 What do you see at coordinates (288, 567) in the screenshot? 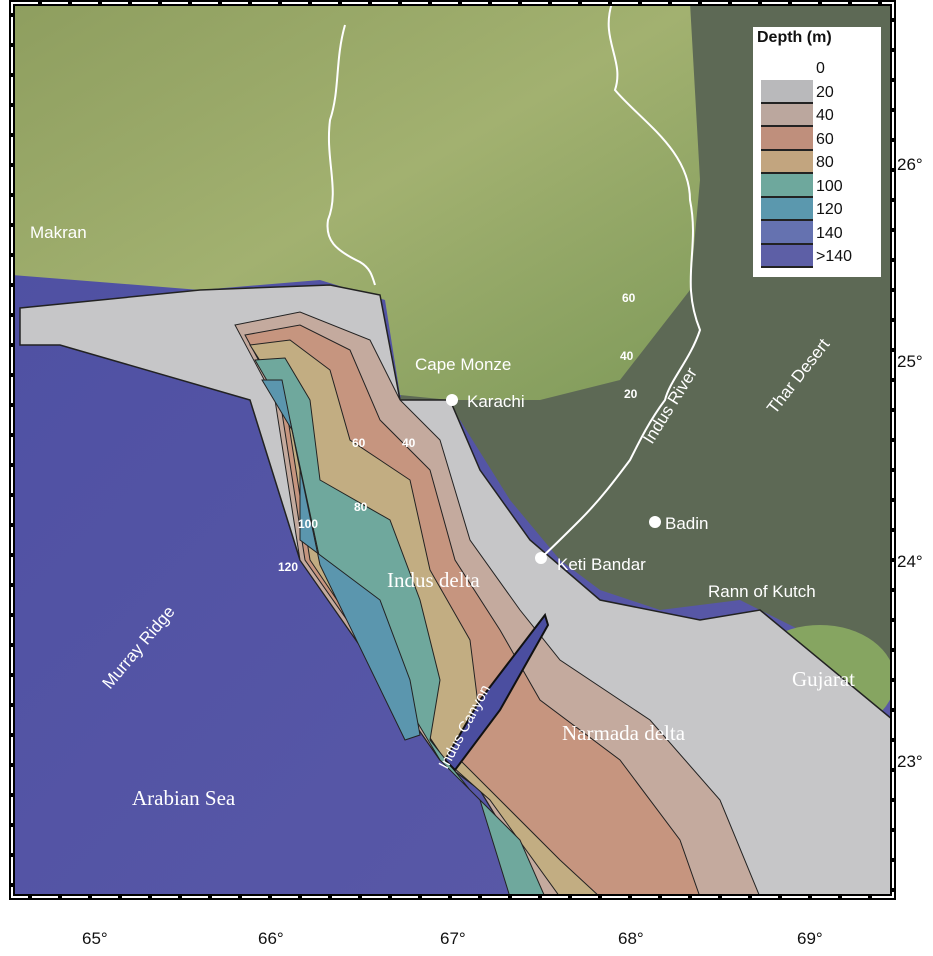
I see `contour-label: 120` at bounding box center [288, 567].